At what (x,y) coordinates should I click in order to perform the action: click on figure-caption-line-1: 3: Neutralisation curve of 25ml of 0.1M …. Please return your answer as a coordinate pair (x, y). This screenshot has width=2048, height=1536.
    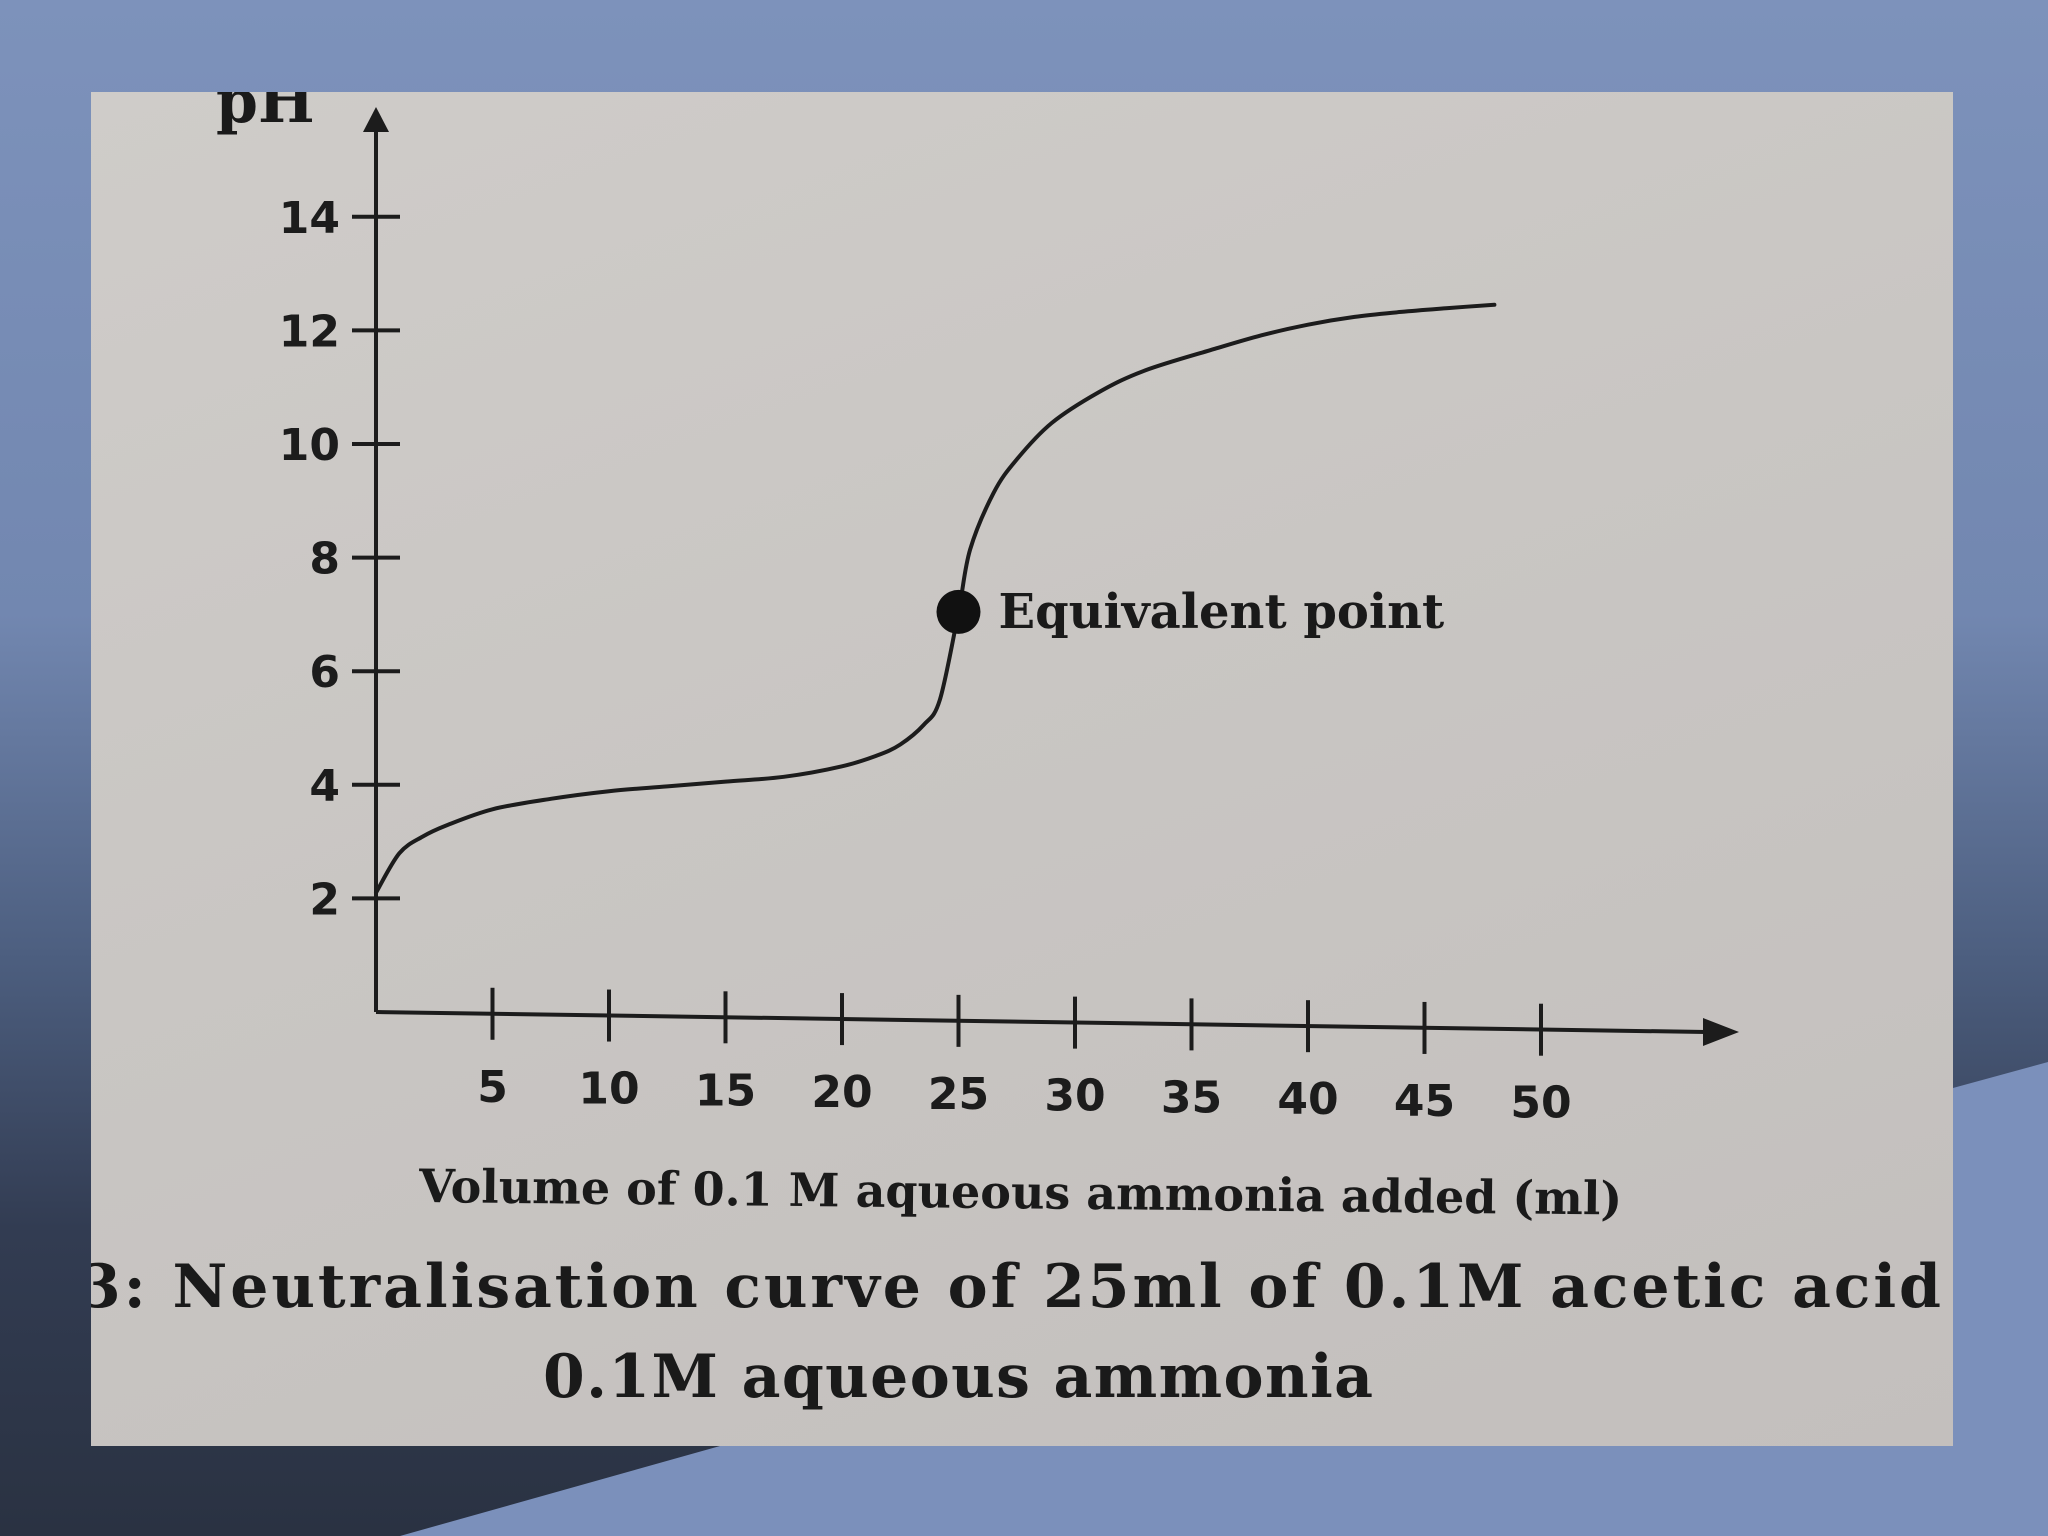
    Looking at the image, I should click on (1016, 1287).